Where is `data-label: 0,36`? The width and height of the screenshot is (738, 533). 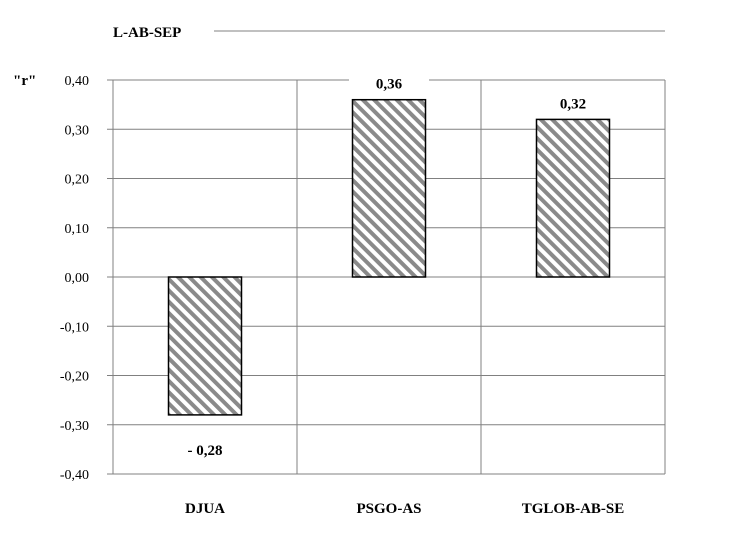
data-label: 0,36 is located at coordinates (389, 85).